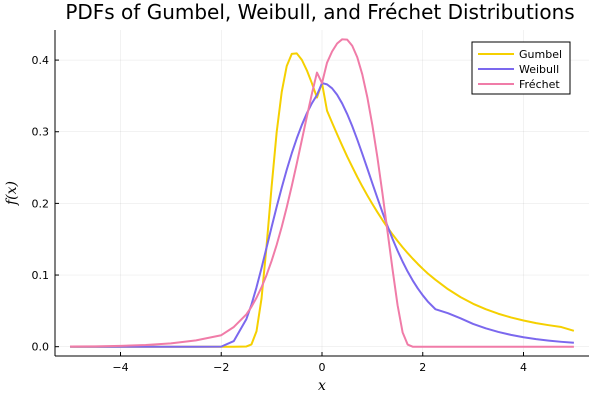  I want to click on y-axis-label: f(x), so click(12, 193).